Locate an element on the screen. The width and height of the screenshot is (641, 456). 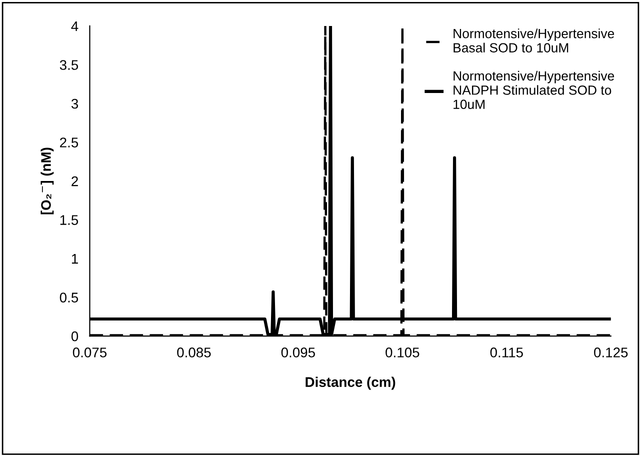
y-tick-label: 4 is located at coordinates (74, 26).